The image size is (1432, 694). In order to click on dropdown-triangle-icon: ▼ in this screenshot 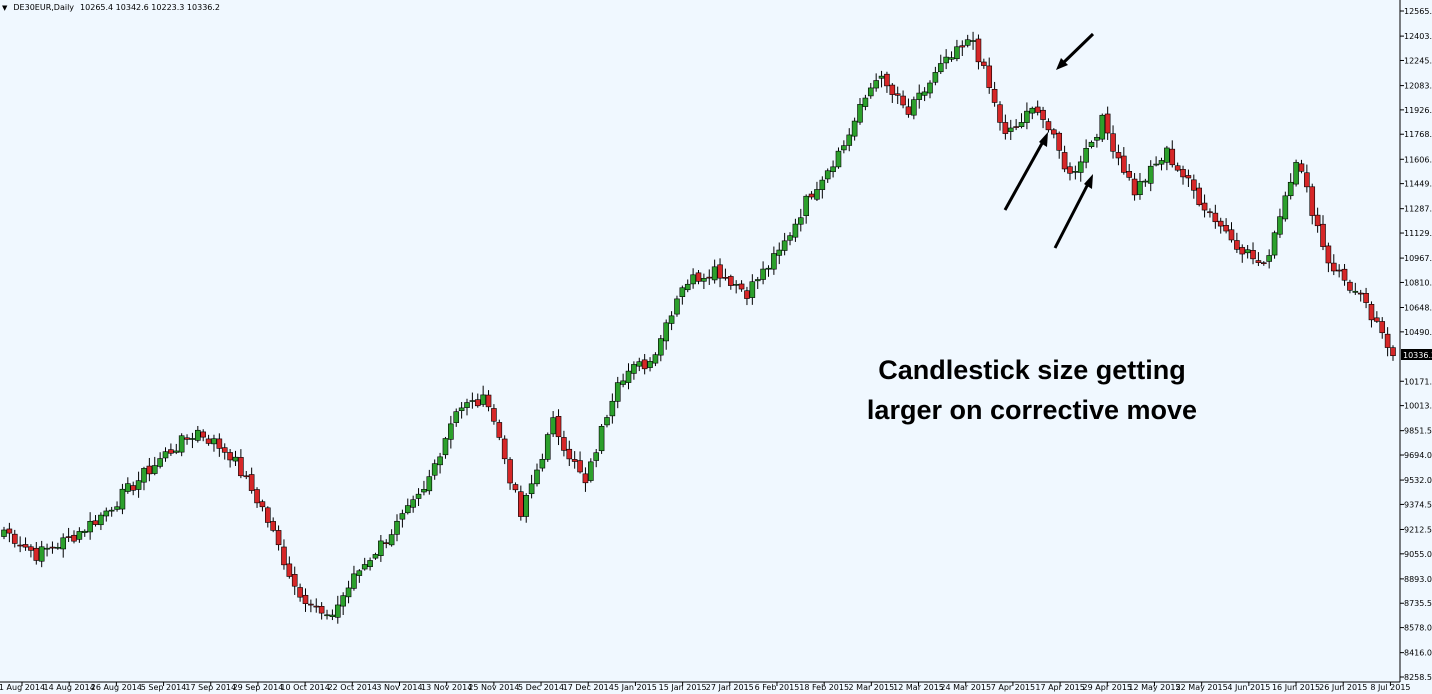, I will do `click(5, 7)`.